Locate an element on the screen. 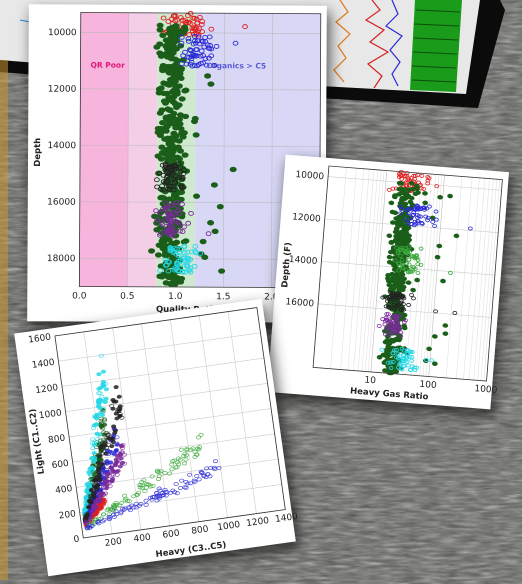  x-tick-label: 600 is located at coordinates (171, 535).